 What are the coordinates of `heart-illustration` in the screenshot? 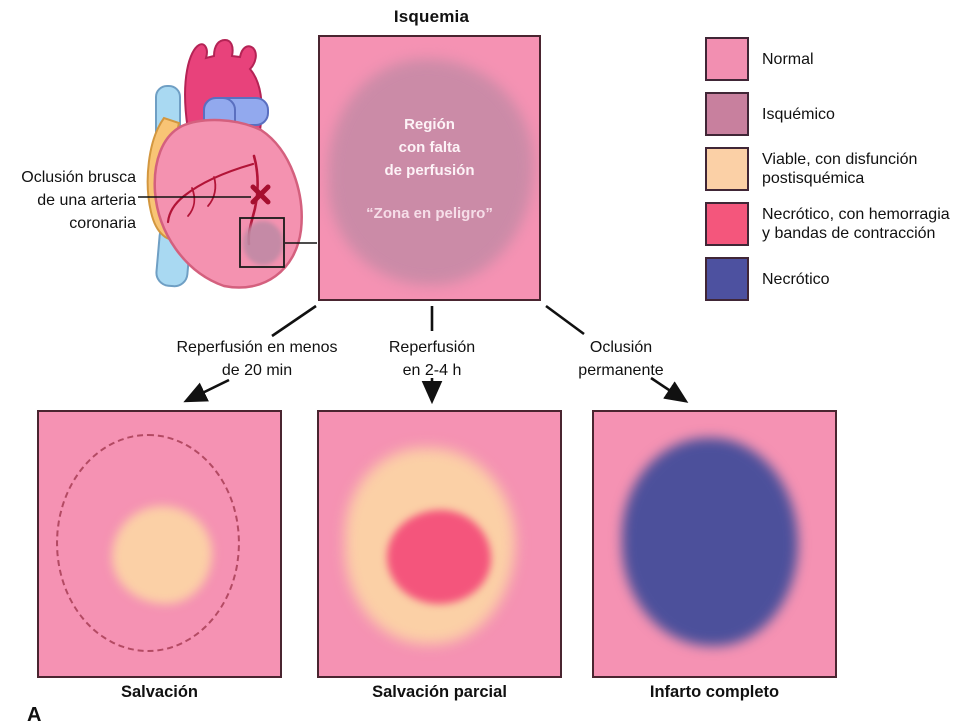 It's located at (227, 163).